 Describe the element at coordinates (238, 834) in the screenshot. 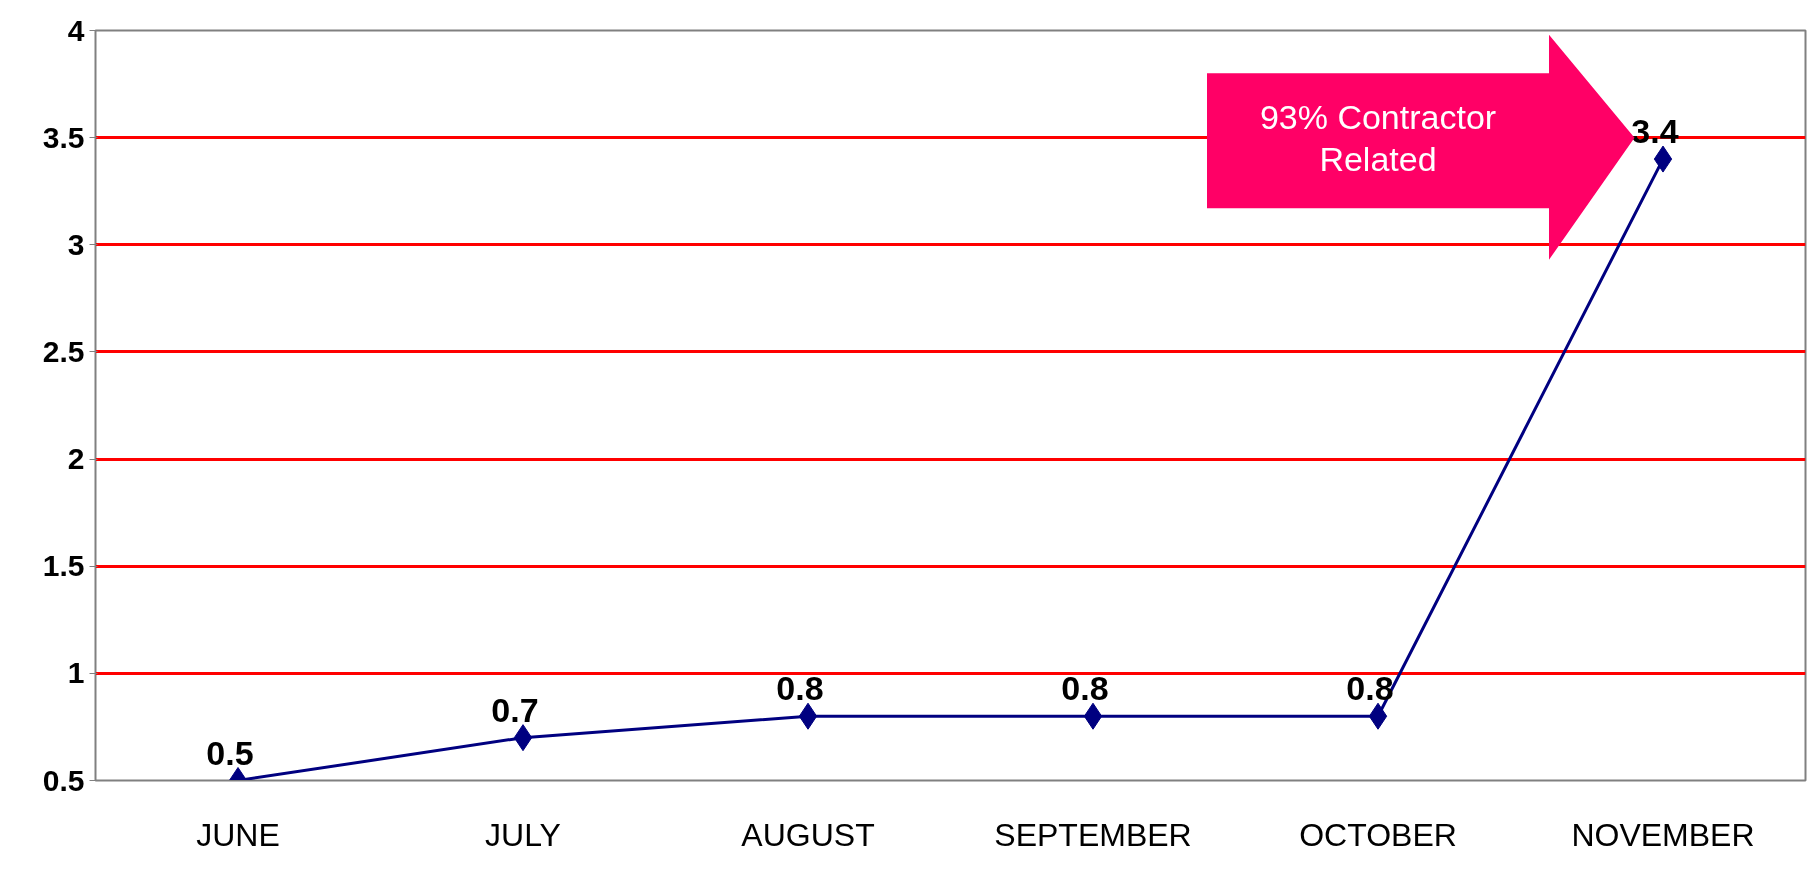

I see `x-tick-label: JUNE` at that location.